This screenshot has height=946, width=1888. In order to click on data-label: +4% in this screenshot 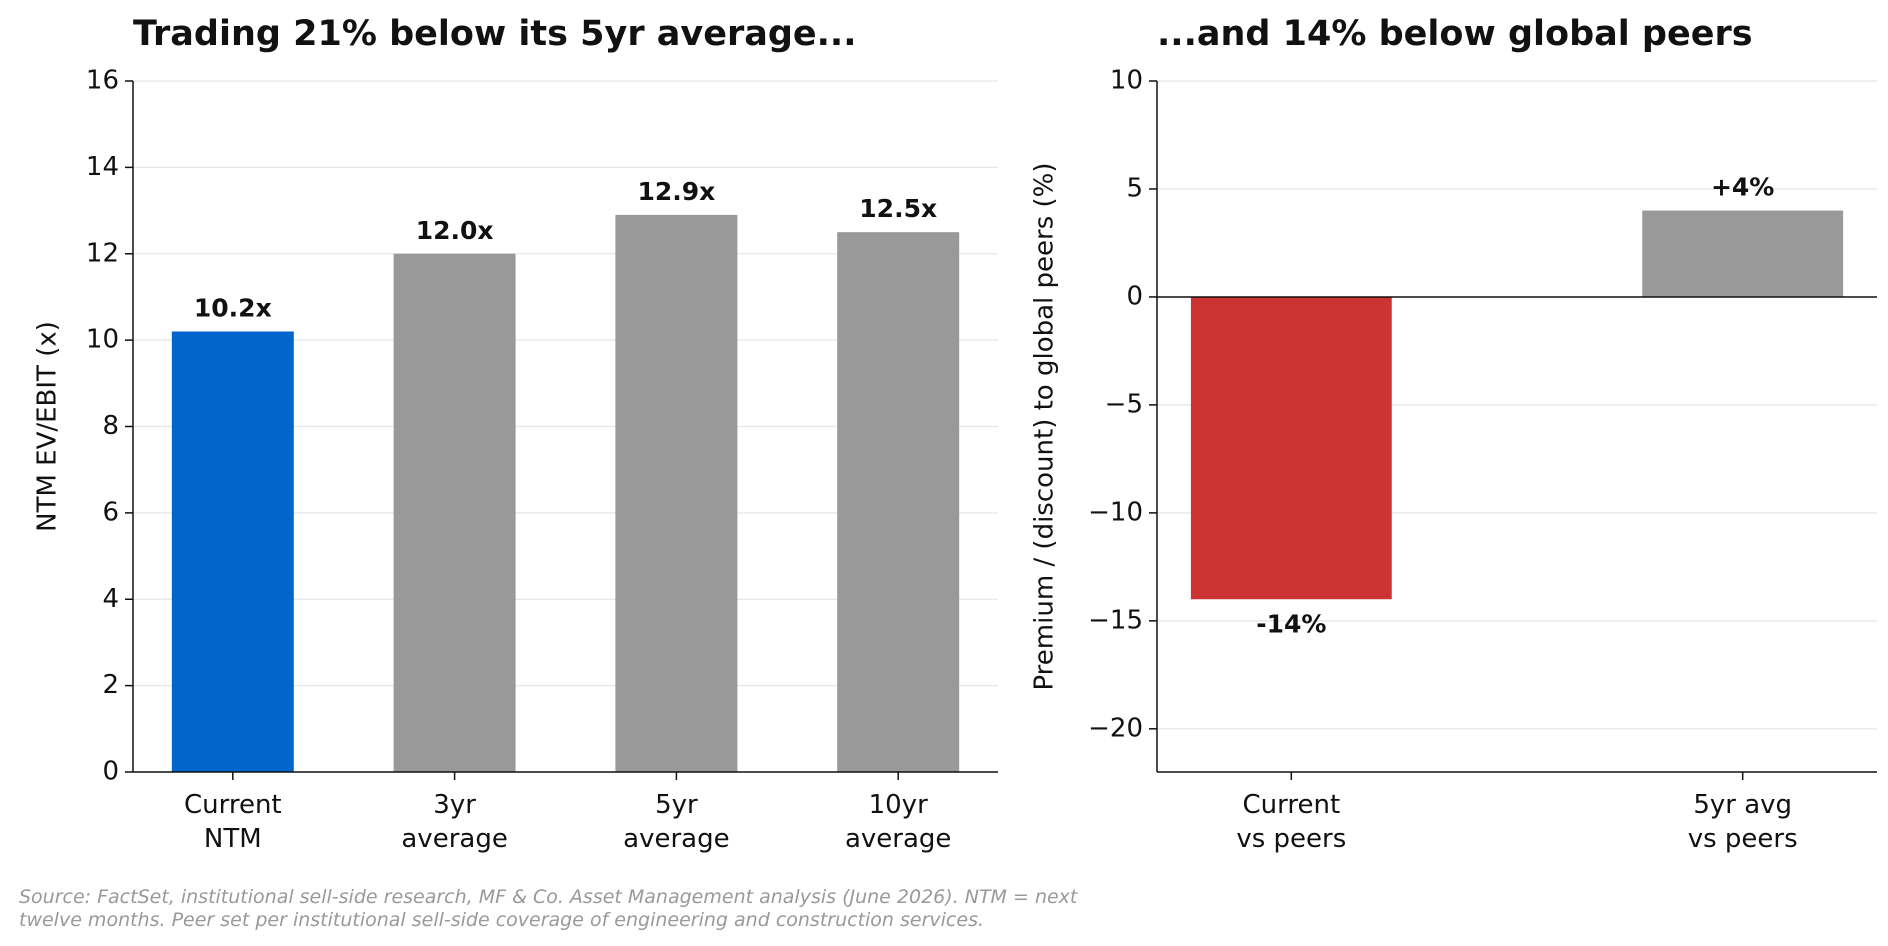, I will do `click(1742, 187)`.